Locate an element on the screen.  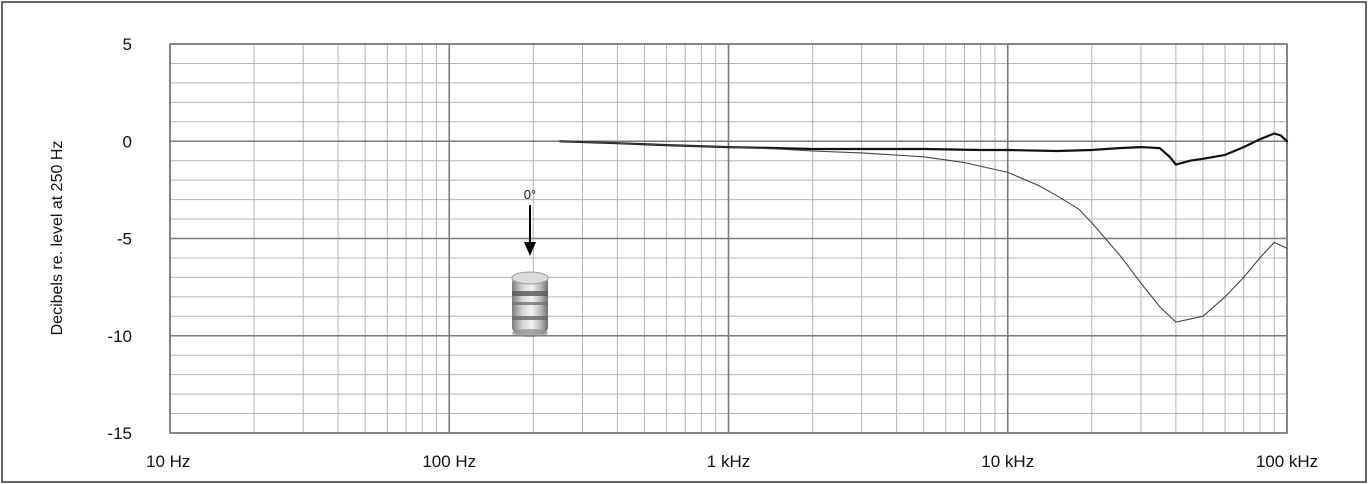
x-tick-label: 10 Hz is located at coordinates (168, 461).